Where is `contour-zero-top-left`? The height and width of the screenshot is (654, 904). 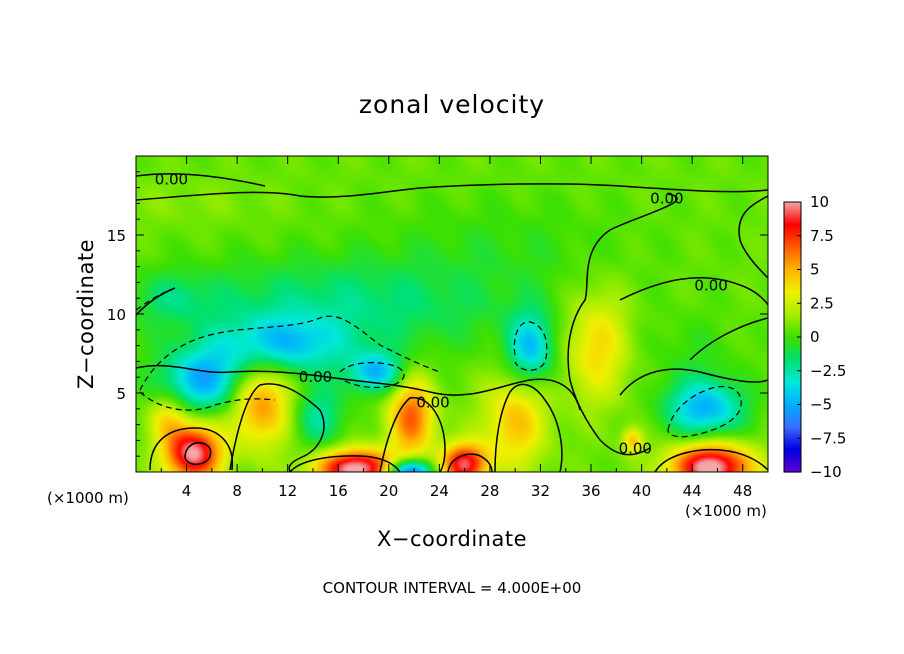 contour-zero-top-left is located at coordinates (201, 180).